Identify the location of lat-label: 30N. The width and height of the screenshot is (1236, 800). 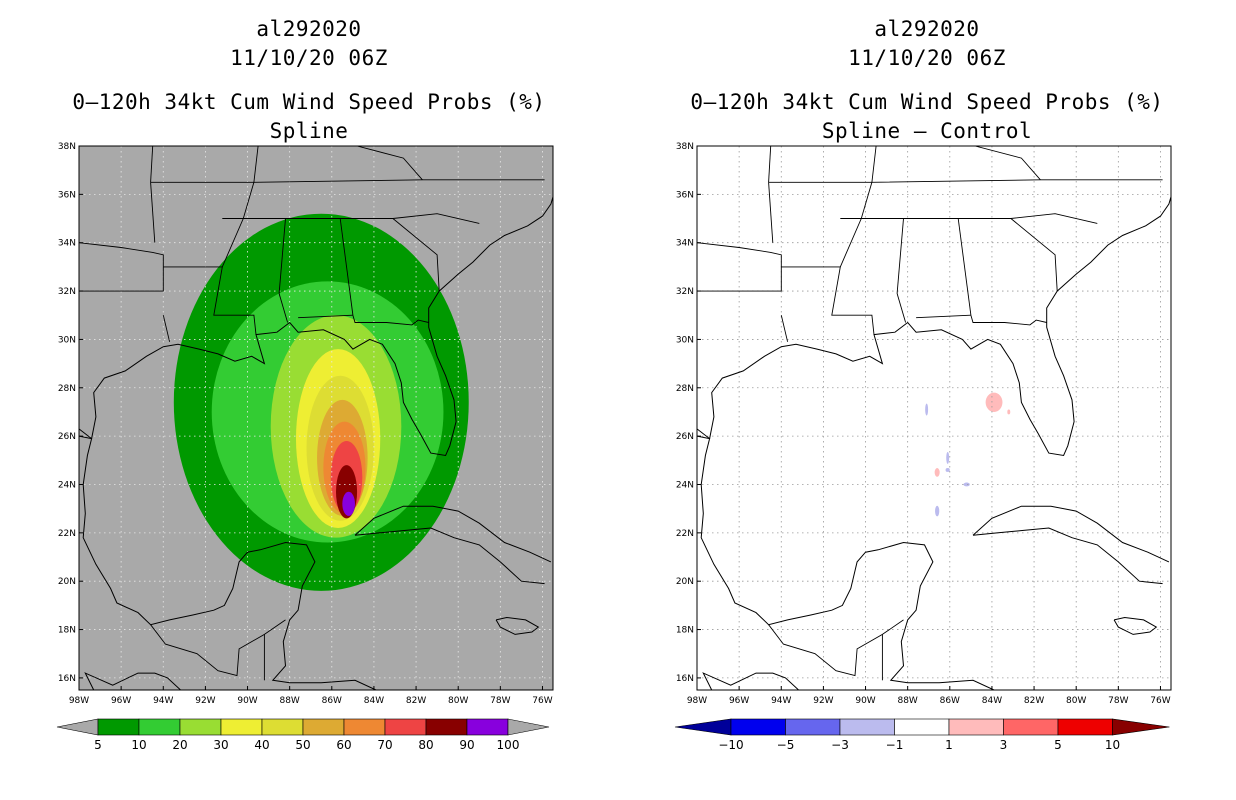
(685, 340).